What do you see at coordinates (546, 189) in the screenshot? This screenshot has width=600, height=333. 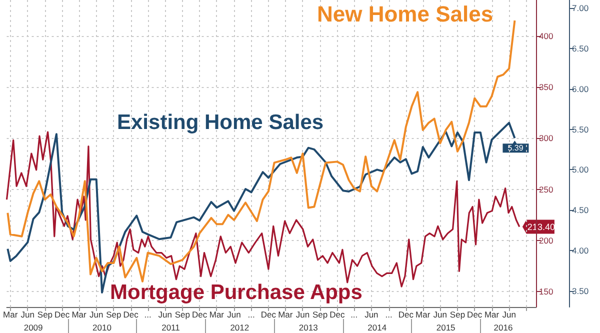 I see `y2-tick-label: 250` at bounding box center [546, 189].